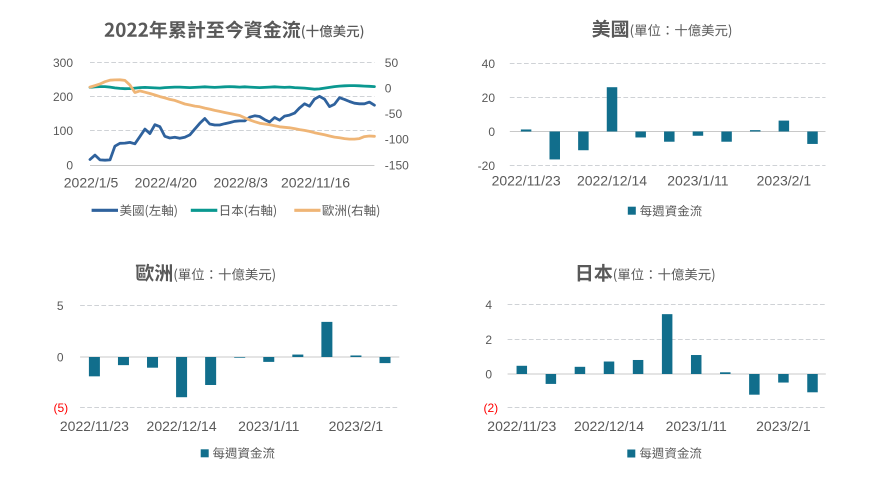  What do you see at coordinates (315, 183) in the screenshot?
I see `svg-text: 2022/11/16` at bounding box center [315, 183].